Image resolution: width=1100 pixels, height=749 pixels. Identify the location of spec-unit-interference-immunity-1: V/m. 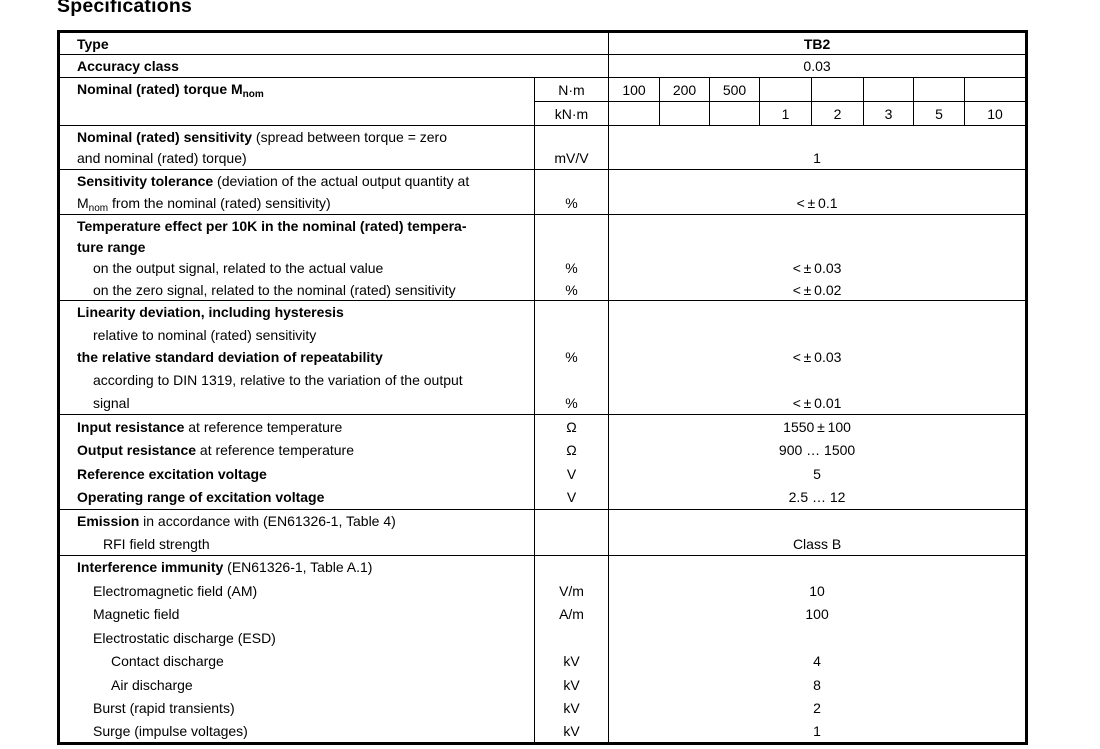
(571, 590).